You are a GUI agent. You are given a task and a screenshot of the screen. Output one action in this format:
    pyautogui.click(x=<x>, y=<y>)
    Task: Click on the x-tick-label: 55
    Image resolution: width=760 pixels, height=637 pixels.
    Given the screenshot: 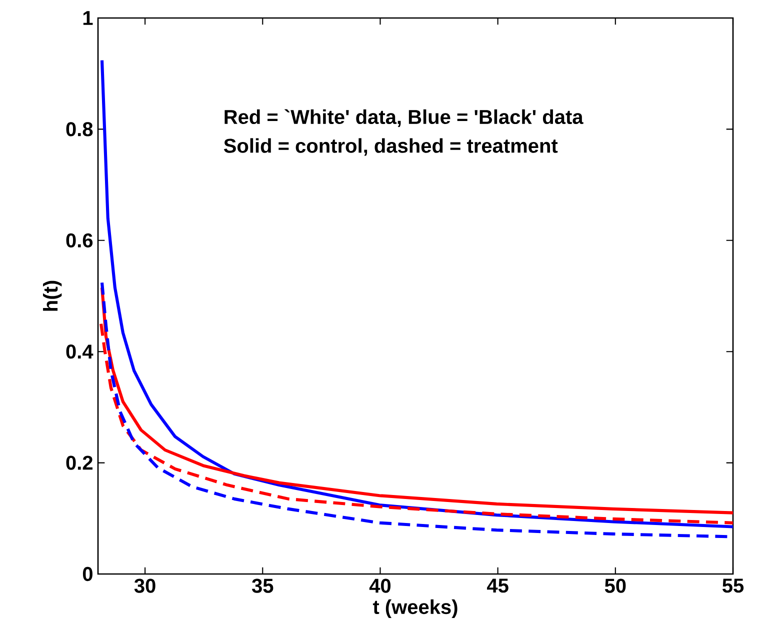 What is the action you would take?
    pyautogui.click(x=733, y=585)
    